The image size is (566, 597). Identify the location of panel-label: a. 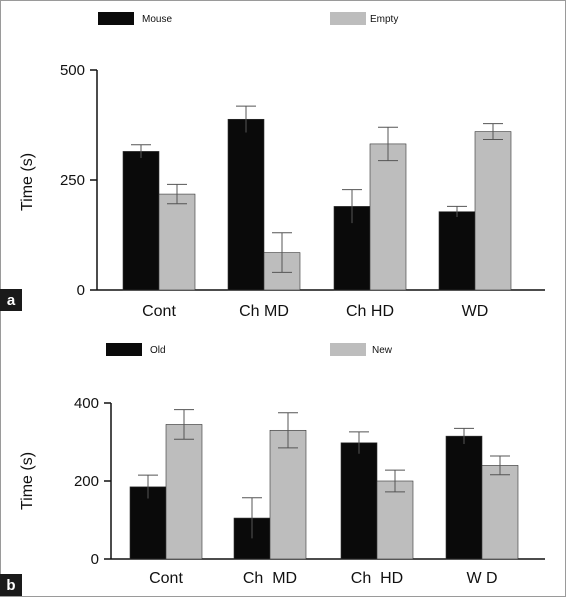
(11, 300).